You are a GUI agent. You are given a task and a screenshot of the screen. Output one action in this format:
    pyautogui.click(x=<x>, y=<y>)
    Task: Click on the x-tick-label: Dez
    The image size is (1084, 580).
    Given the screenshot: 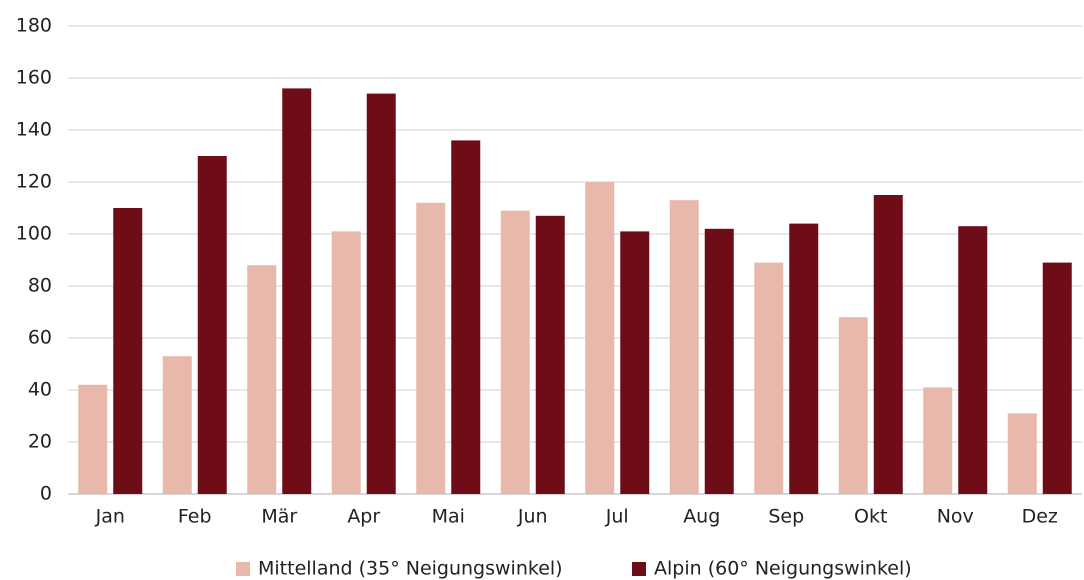 What is the action you would take?
    pyautogui.click(x=1040, y=517)
    